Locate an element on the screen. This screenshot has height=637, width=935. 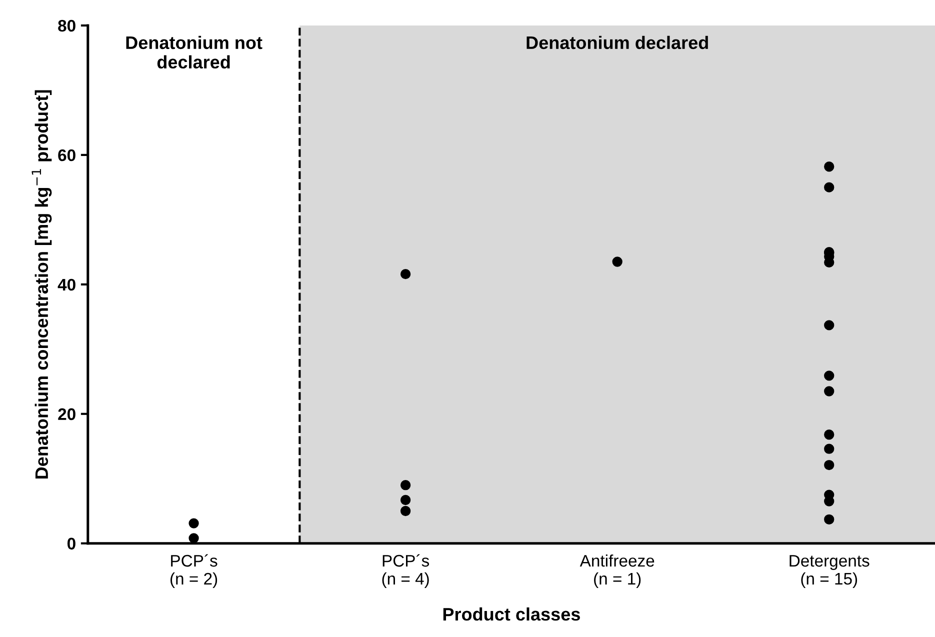
y-tick-label: 0 is located at coordinates (71, 544).